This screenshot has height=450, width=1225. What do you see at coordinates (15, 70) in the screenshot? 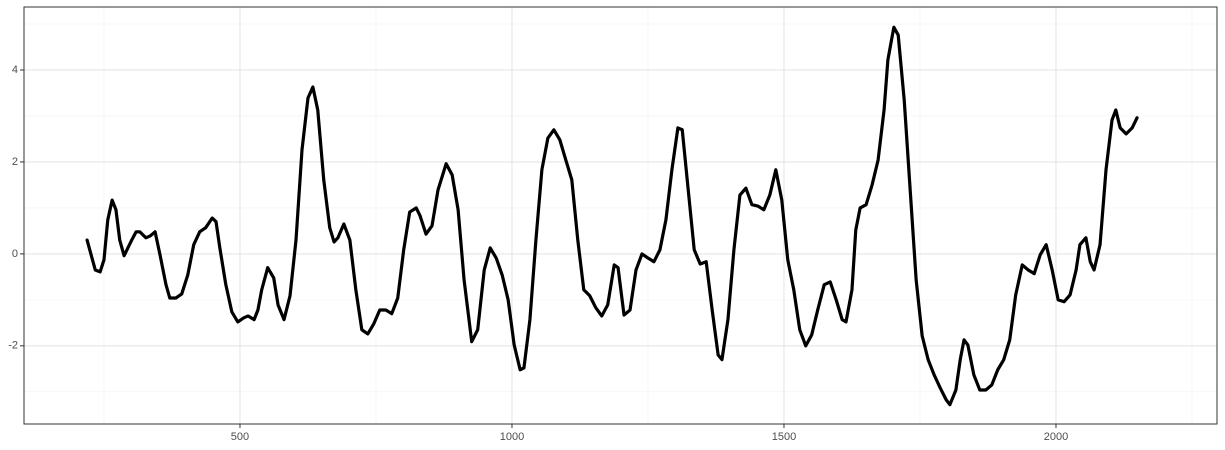
I see `y-tick-label: 4` at bounding box center [15, 70].